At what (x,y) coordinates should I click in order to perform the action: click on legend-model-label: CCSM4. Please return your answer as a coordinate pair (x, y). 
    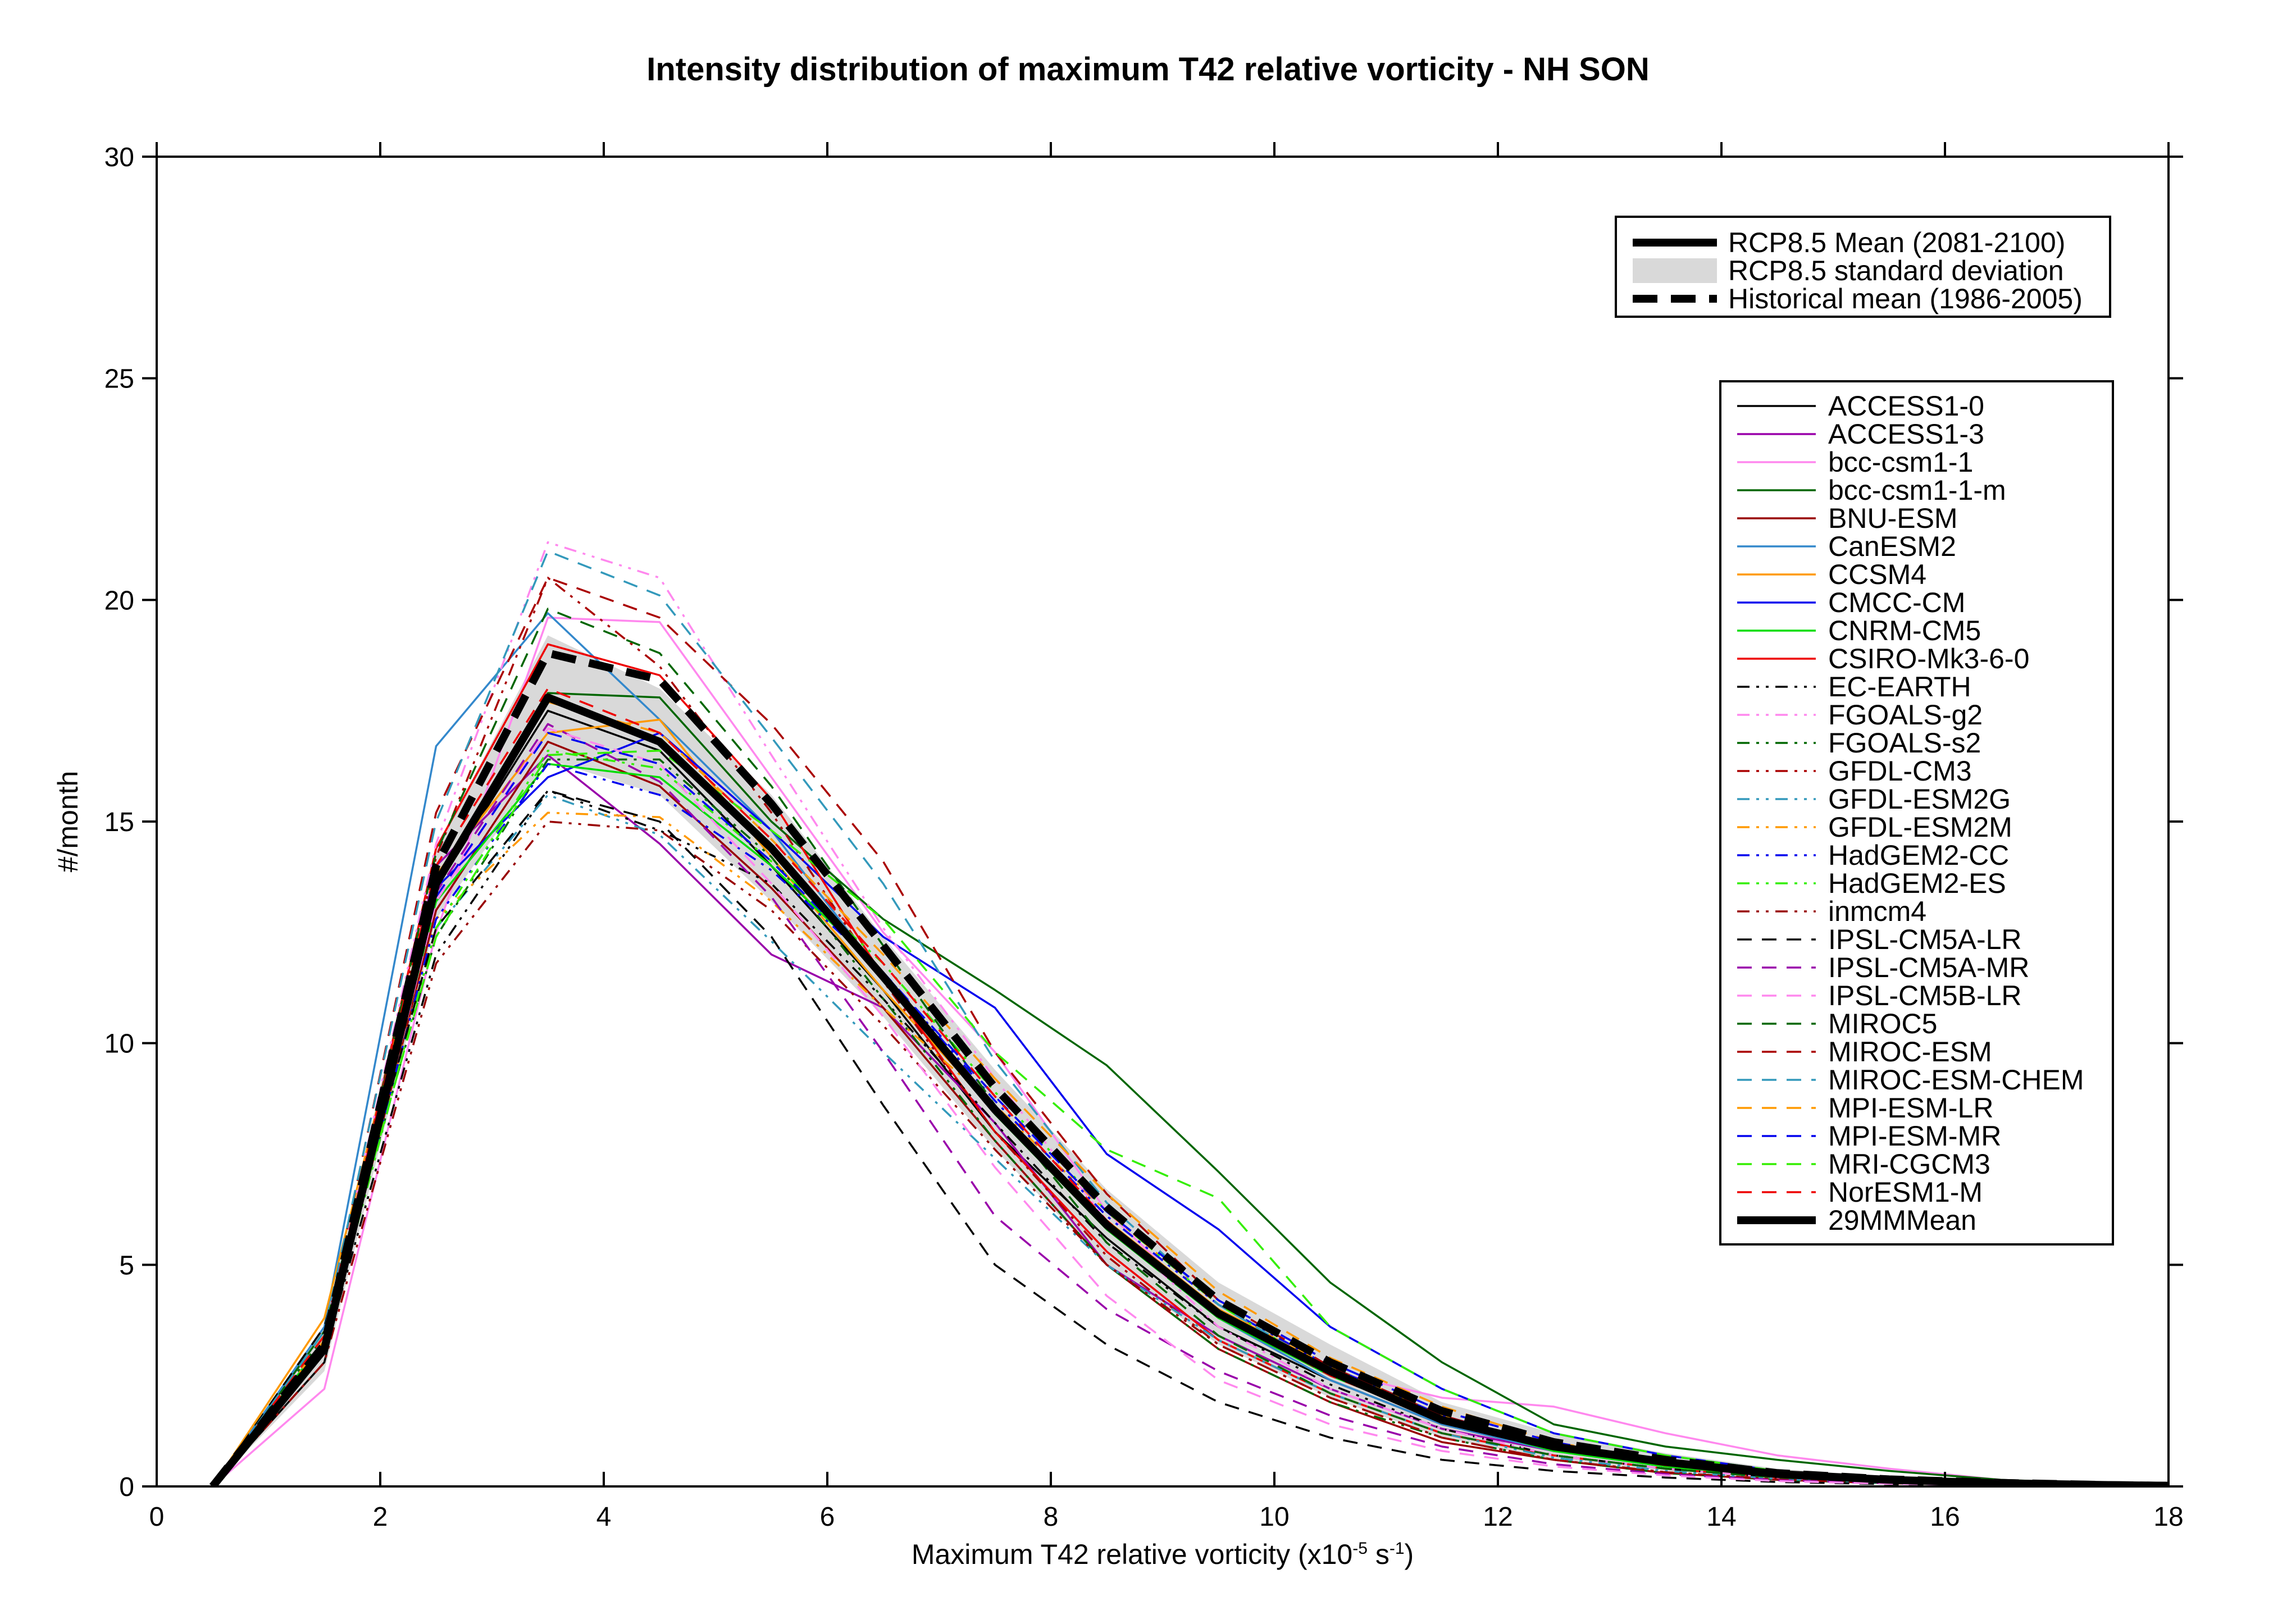
    Looking at the image, I should click on (1877, 574).